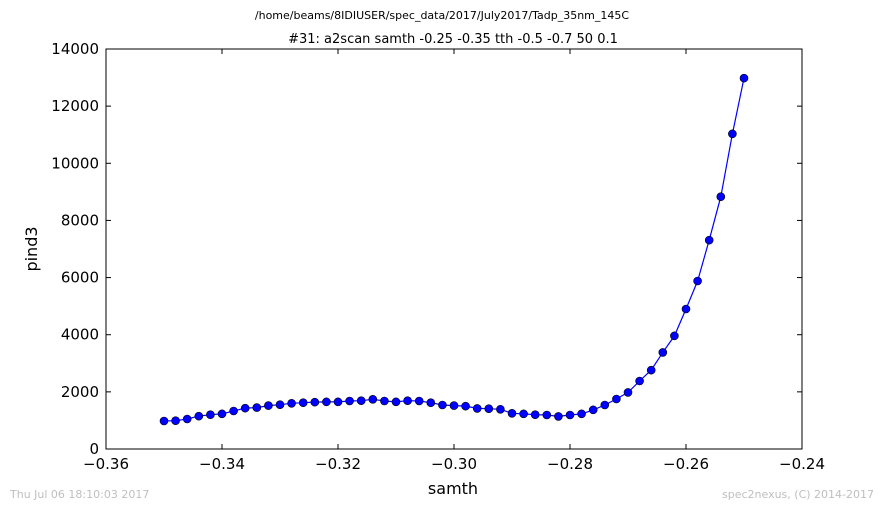 The height and width of the screenshot is (509, 884). What do you see at coordinates (75, 49) in the screenshot?
I see `y-tick-label: 14000` at bounding box center [75, 49].